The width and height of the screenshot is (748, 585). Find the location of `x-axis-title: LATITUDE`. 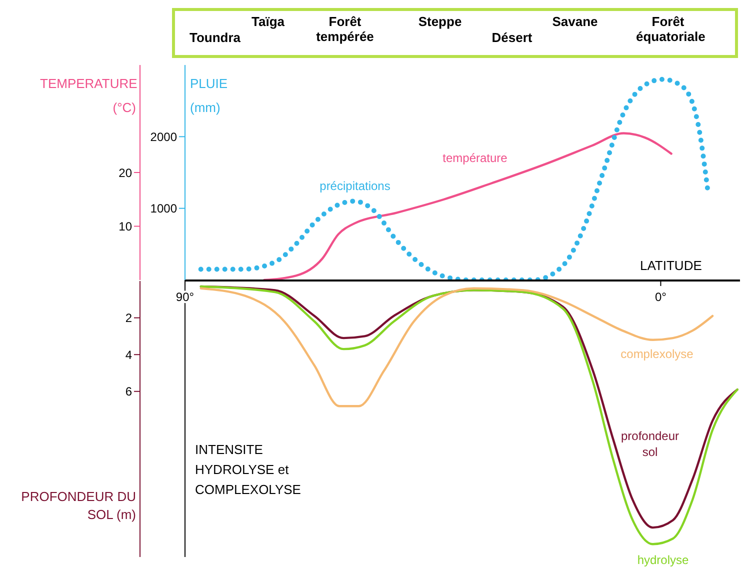

x-axis-title: LATITUDE is located at coordinates (671, 265).